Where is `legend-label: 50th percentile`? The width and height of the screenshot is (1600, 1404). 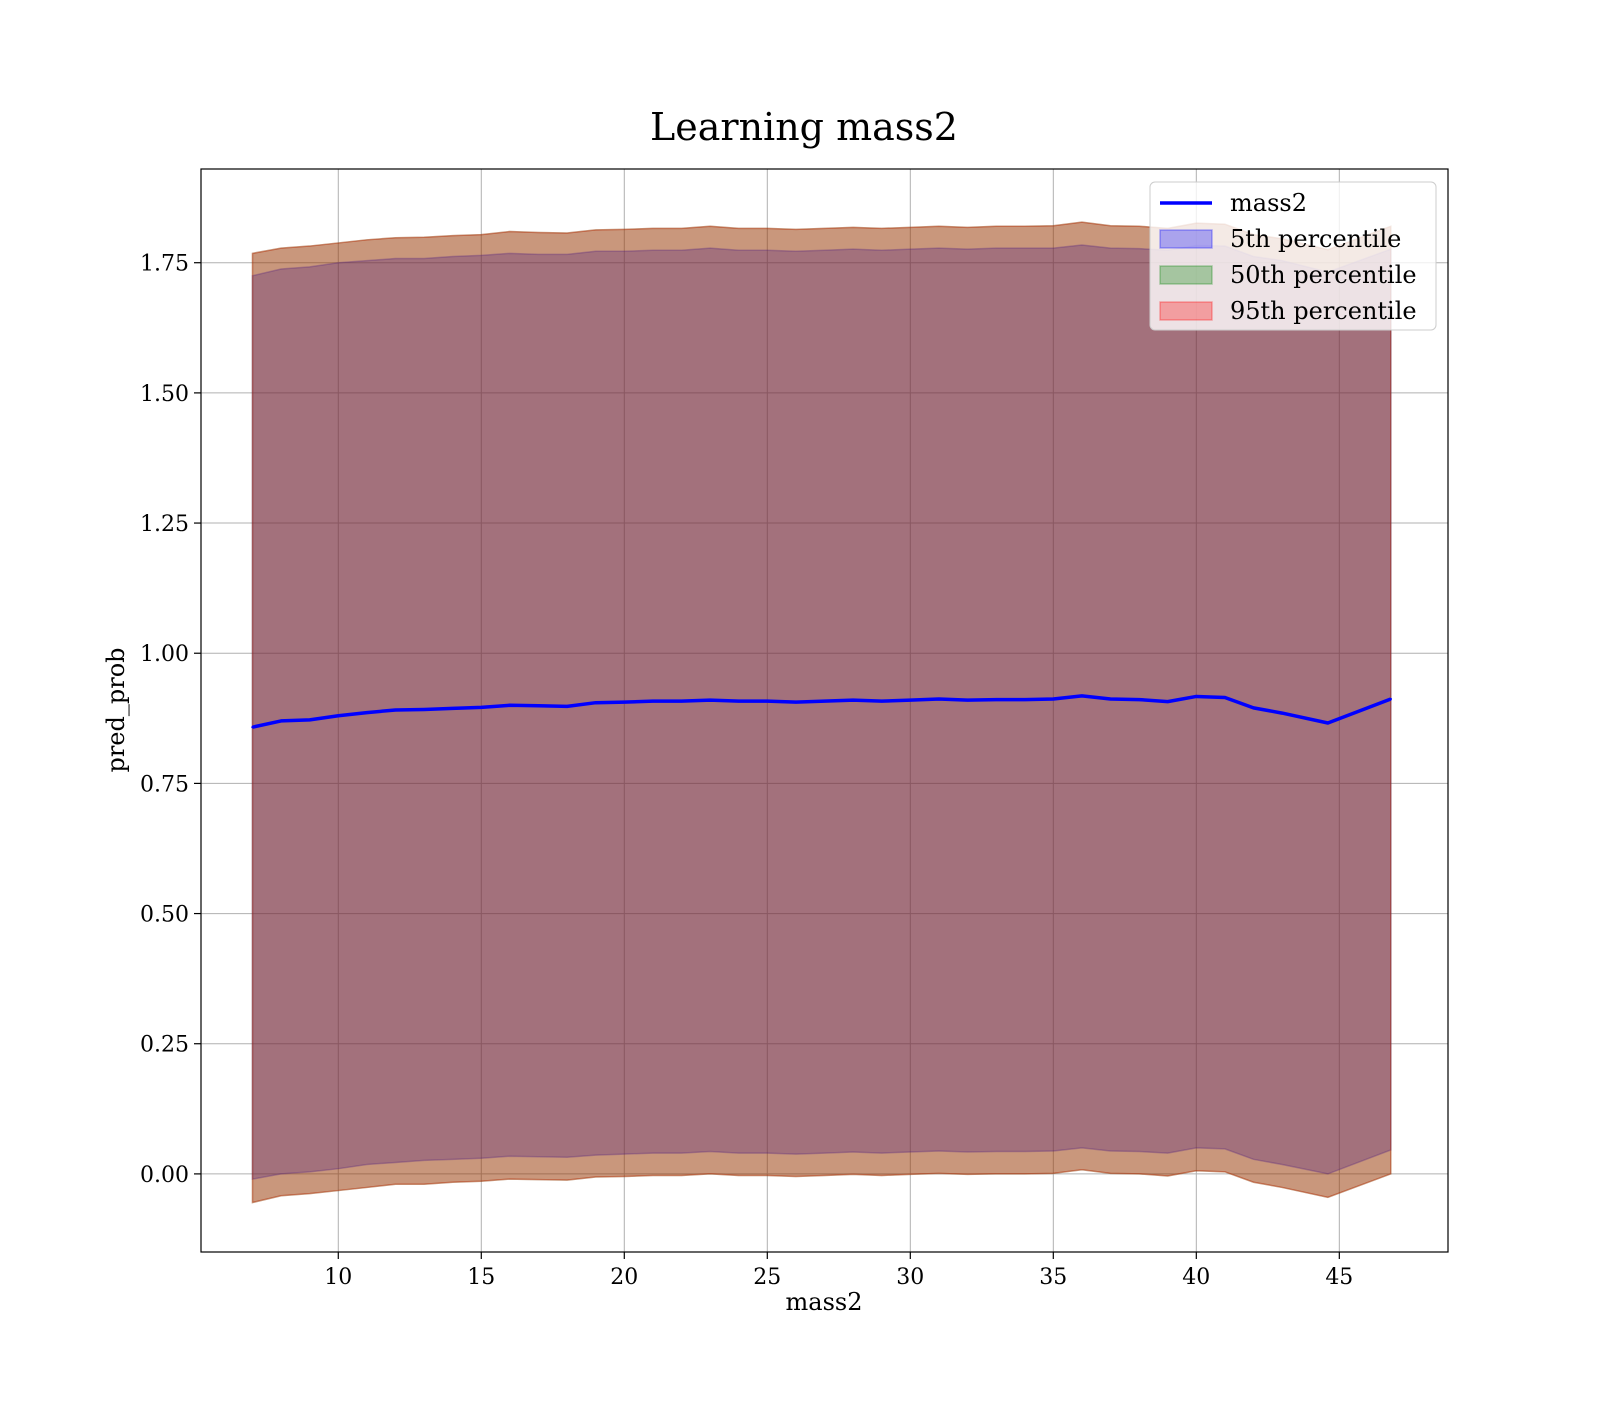 legend-label: 50th percentile is located at coordinates (1323, 275).